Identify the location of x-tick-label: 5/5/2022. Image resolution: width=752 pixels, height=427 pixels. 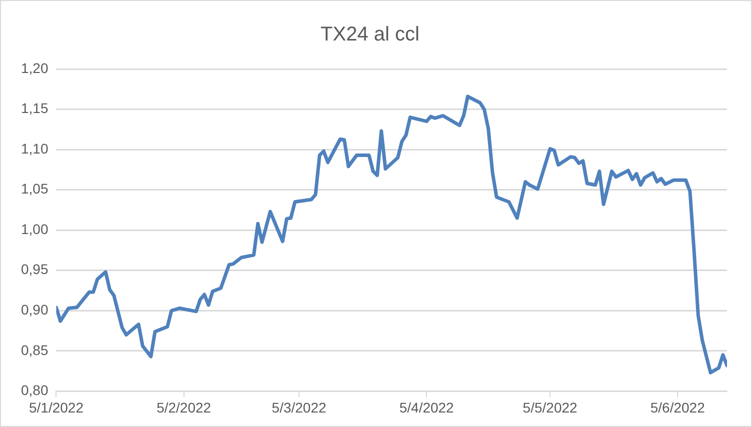
(550, 407).